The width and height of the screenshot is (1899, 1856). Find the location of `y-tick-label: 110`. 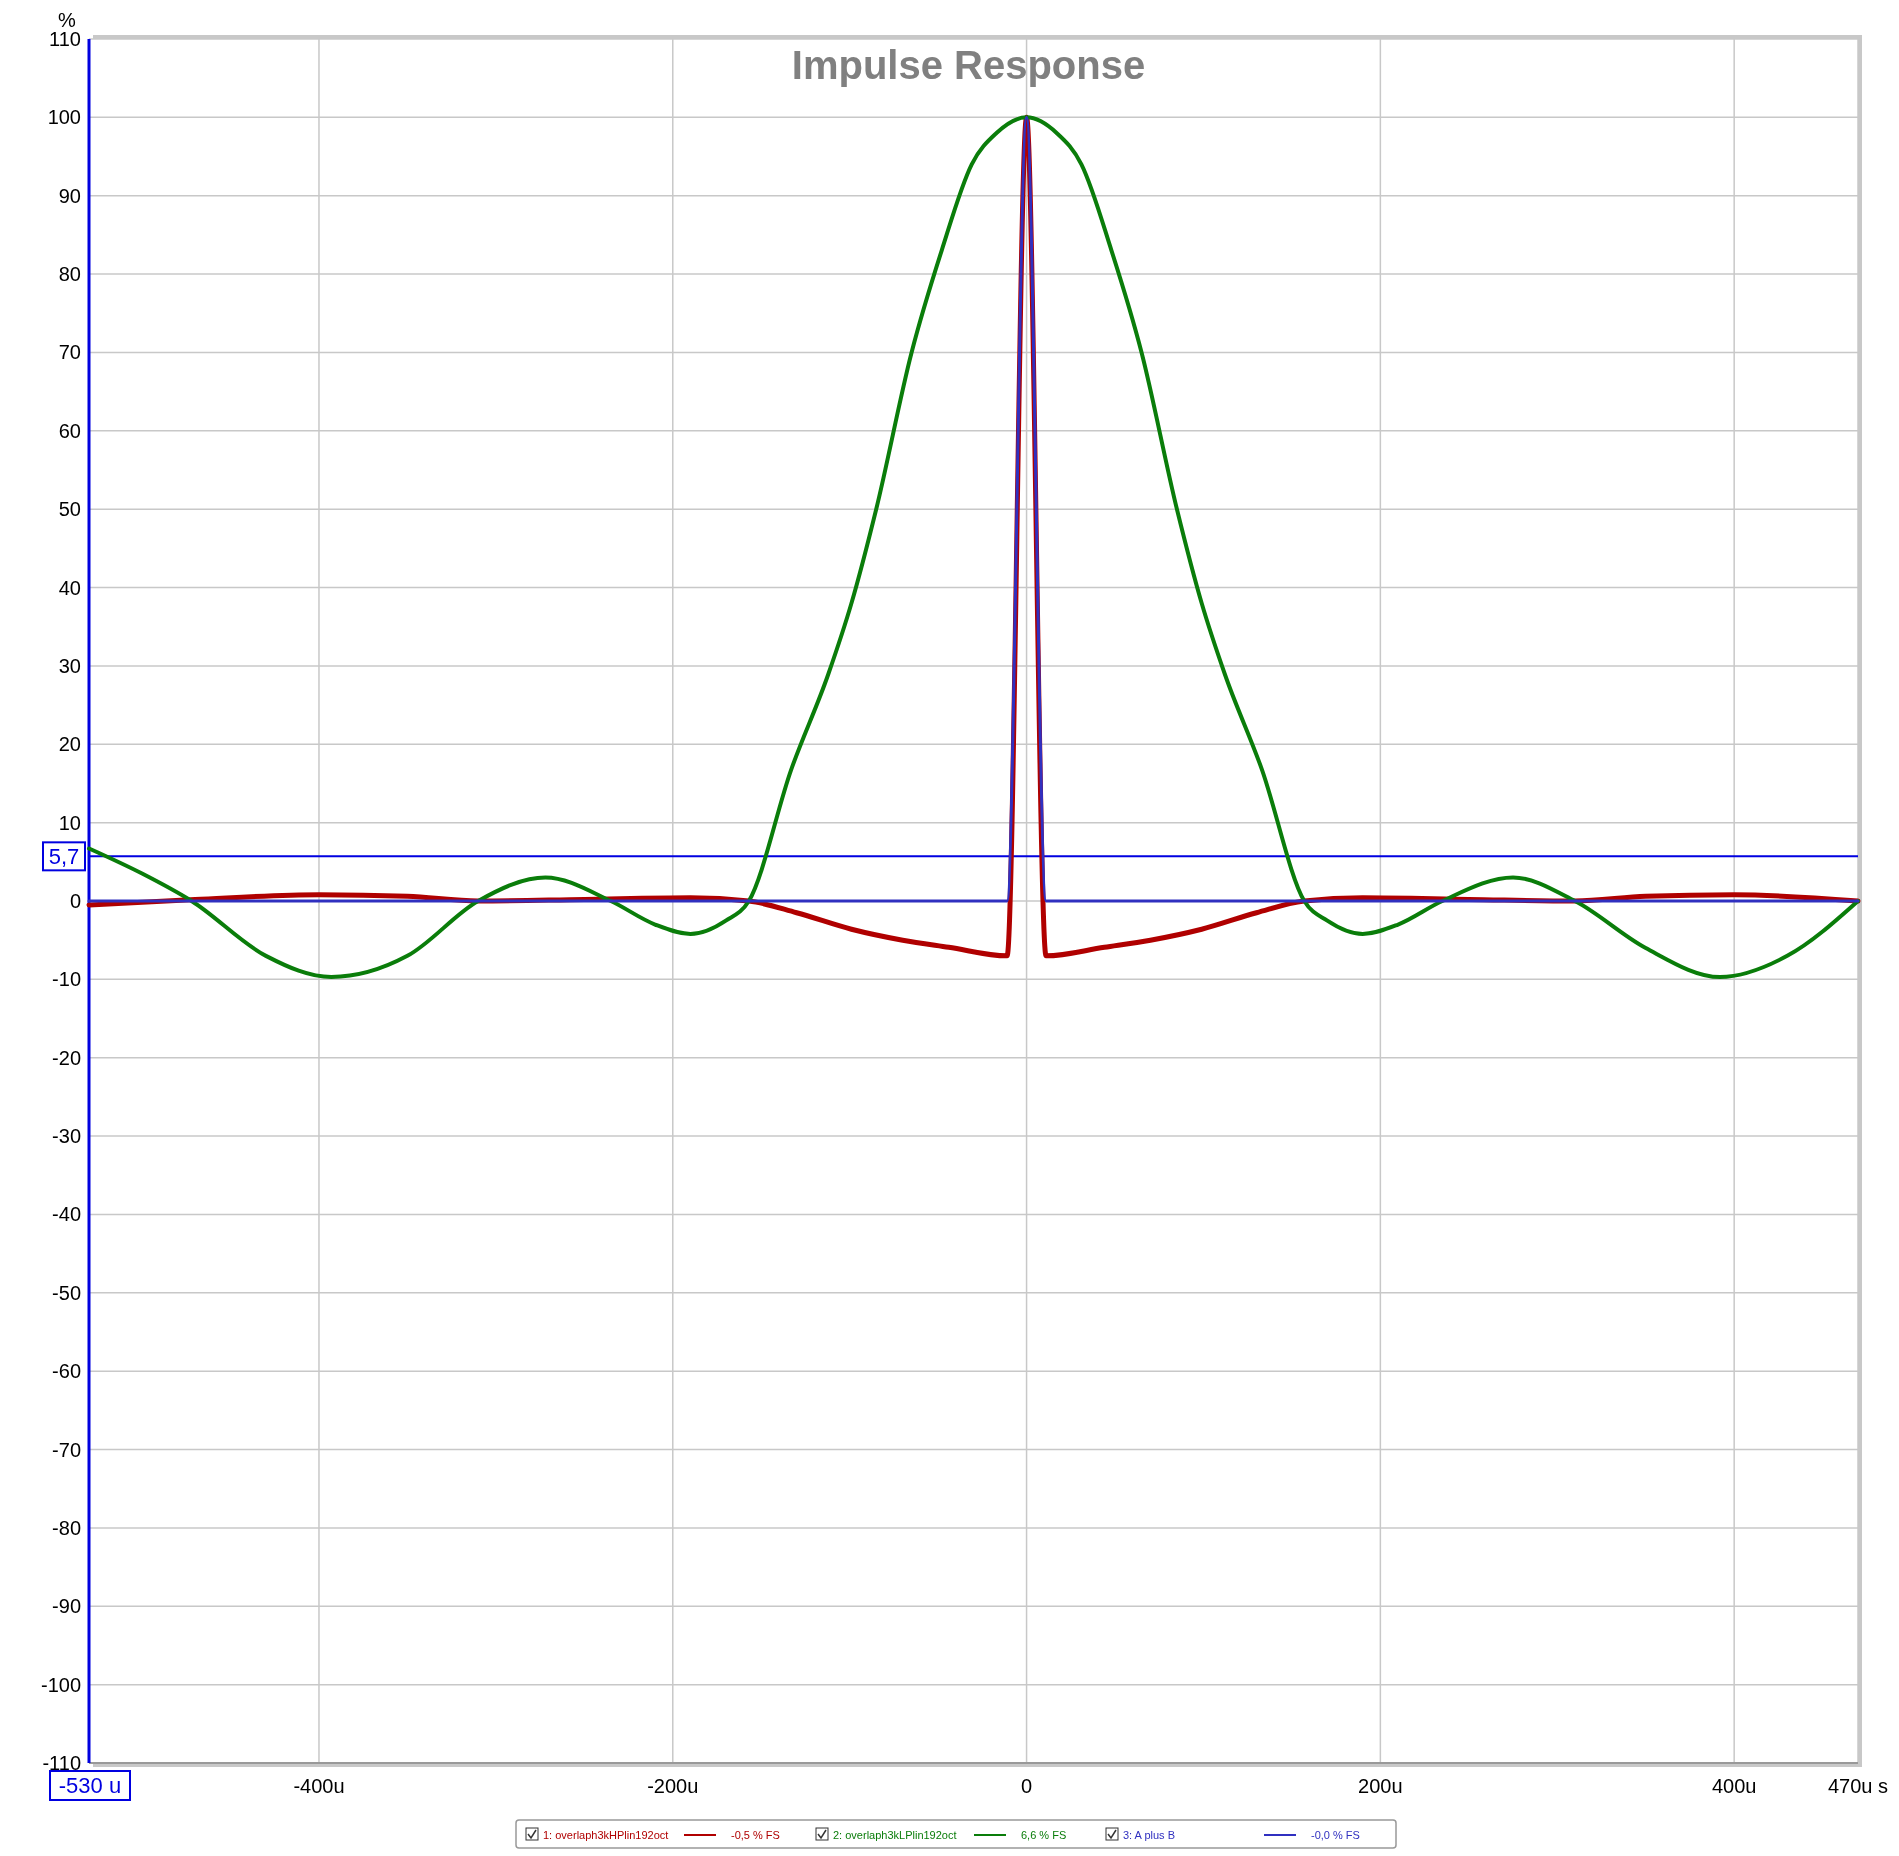

y-tick-label: 110 is located at coordinates (65, 39).